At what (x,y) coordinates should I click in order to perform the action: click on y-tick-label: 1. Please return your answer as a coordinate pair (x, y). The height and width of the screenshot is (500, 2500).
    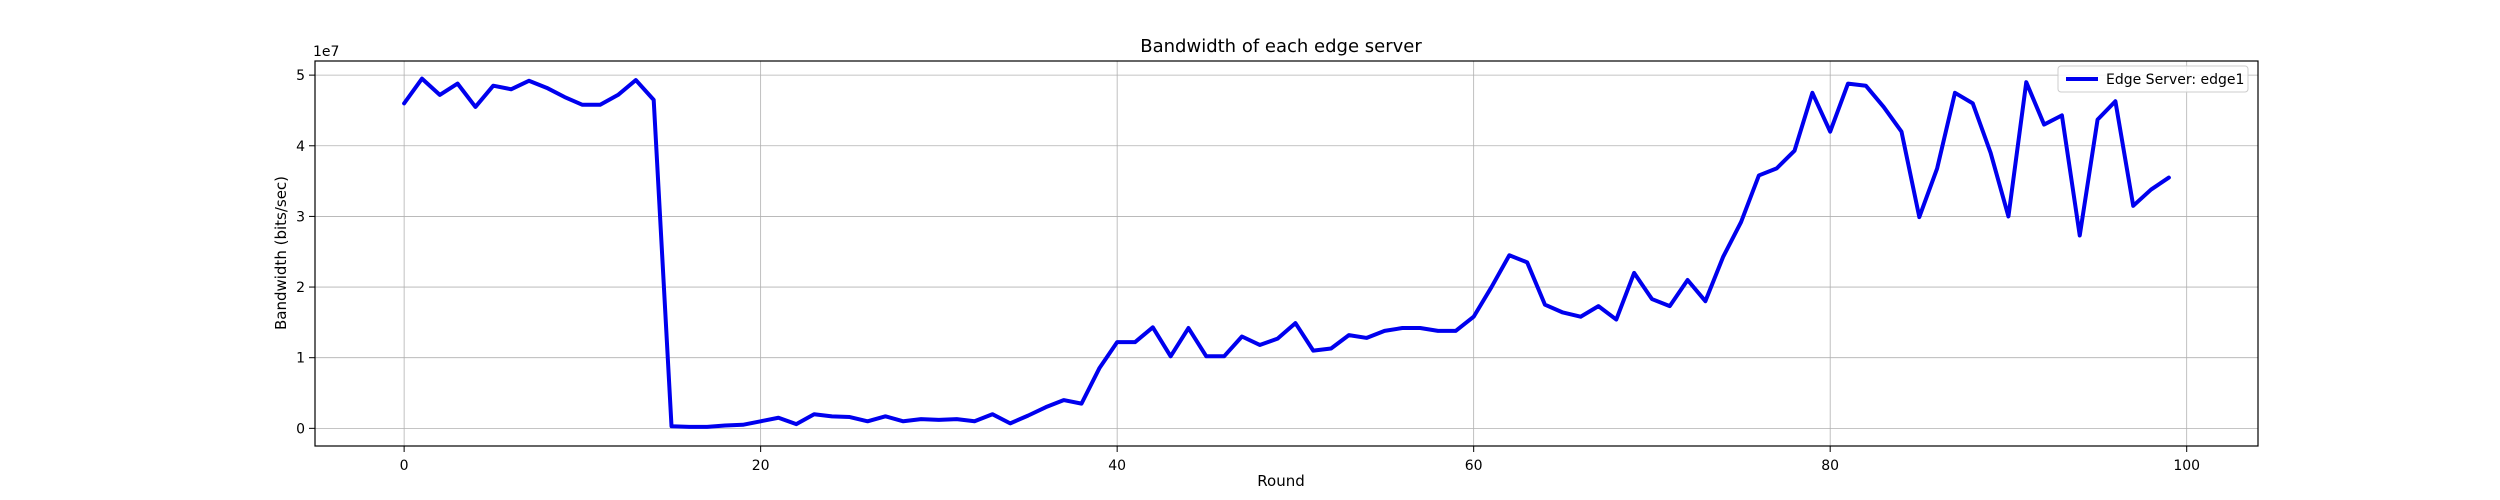
    Looking at the image, I should click on (300, 359).